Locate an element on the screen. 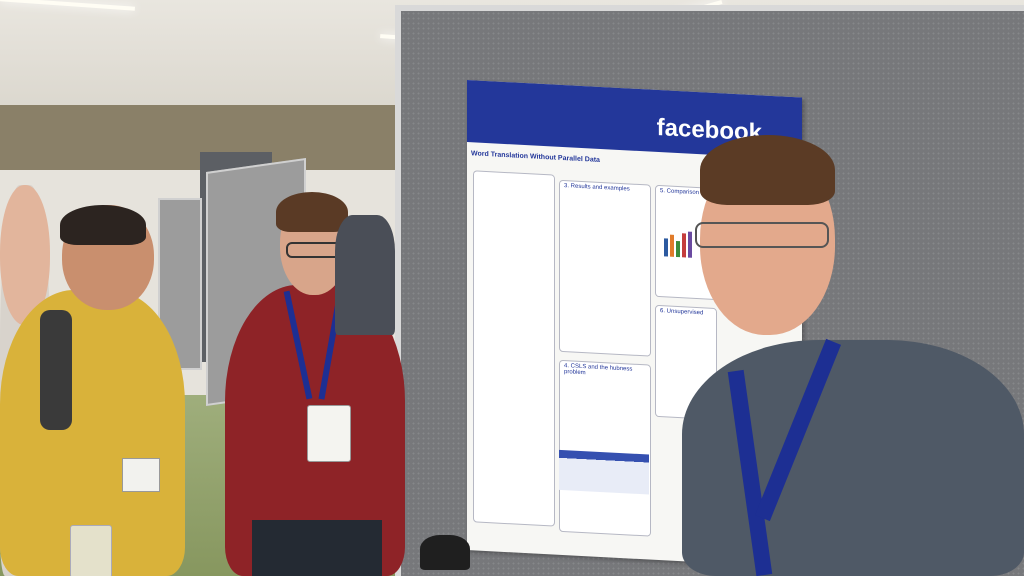 The image size is (1024, 576). poster-section-results: 3. Results and examples is located at coordinates (605, 268).